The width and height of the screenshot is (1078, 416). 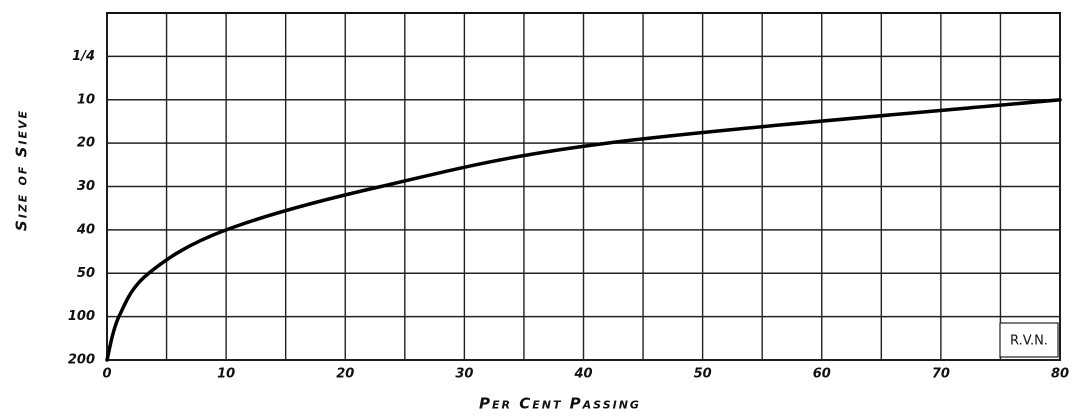 I want to click on y-tick-label: 40, so click(x=85, y=229).